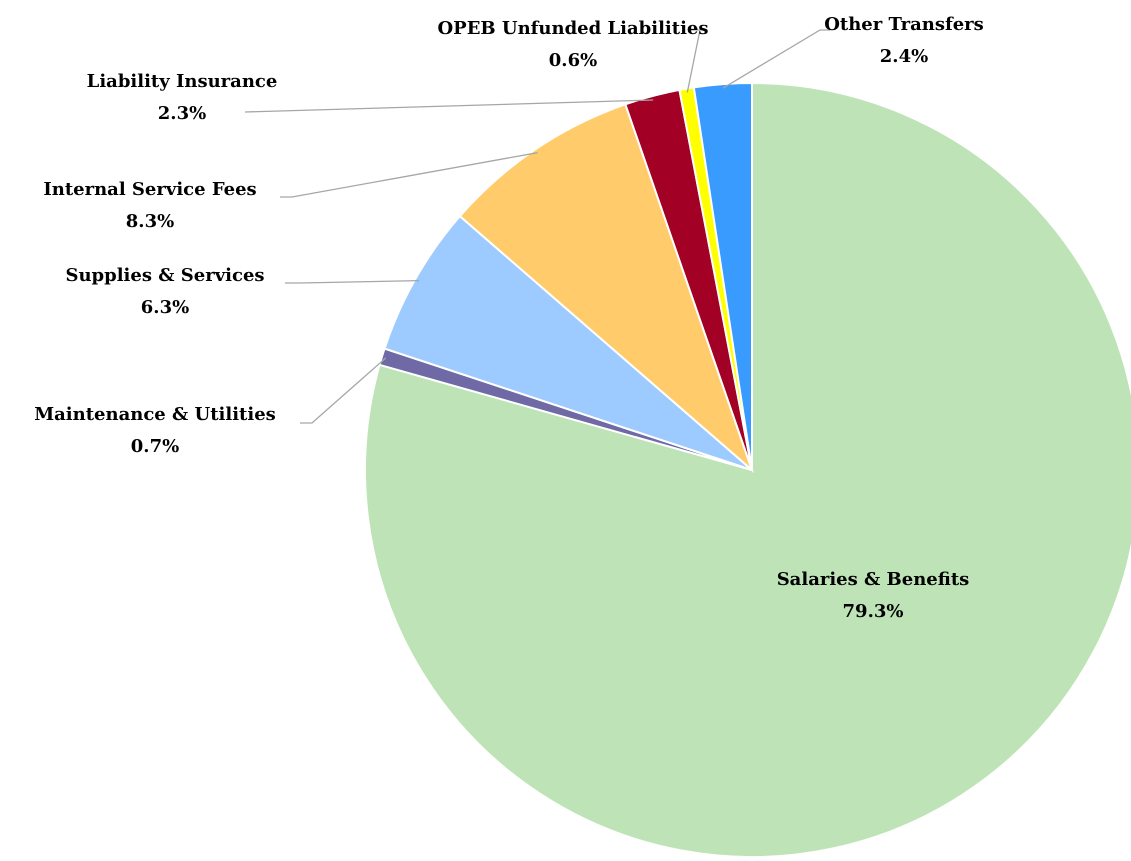 The width and height of the screenshot is (1131, 861). Describe the element at coordinates (873, 579) in the screenshot. I see `slice-label: Salaries & Benefits` at that location.